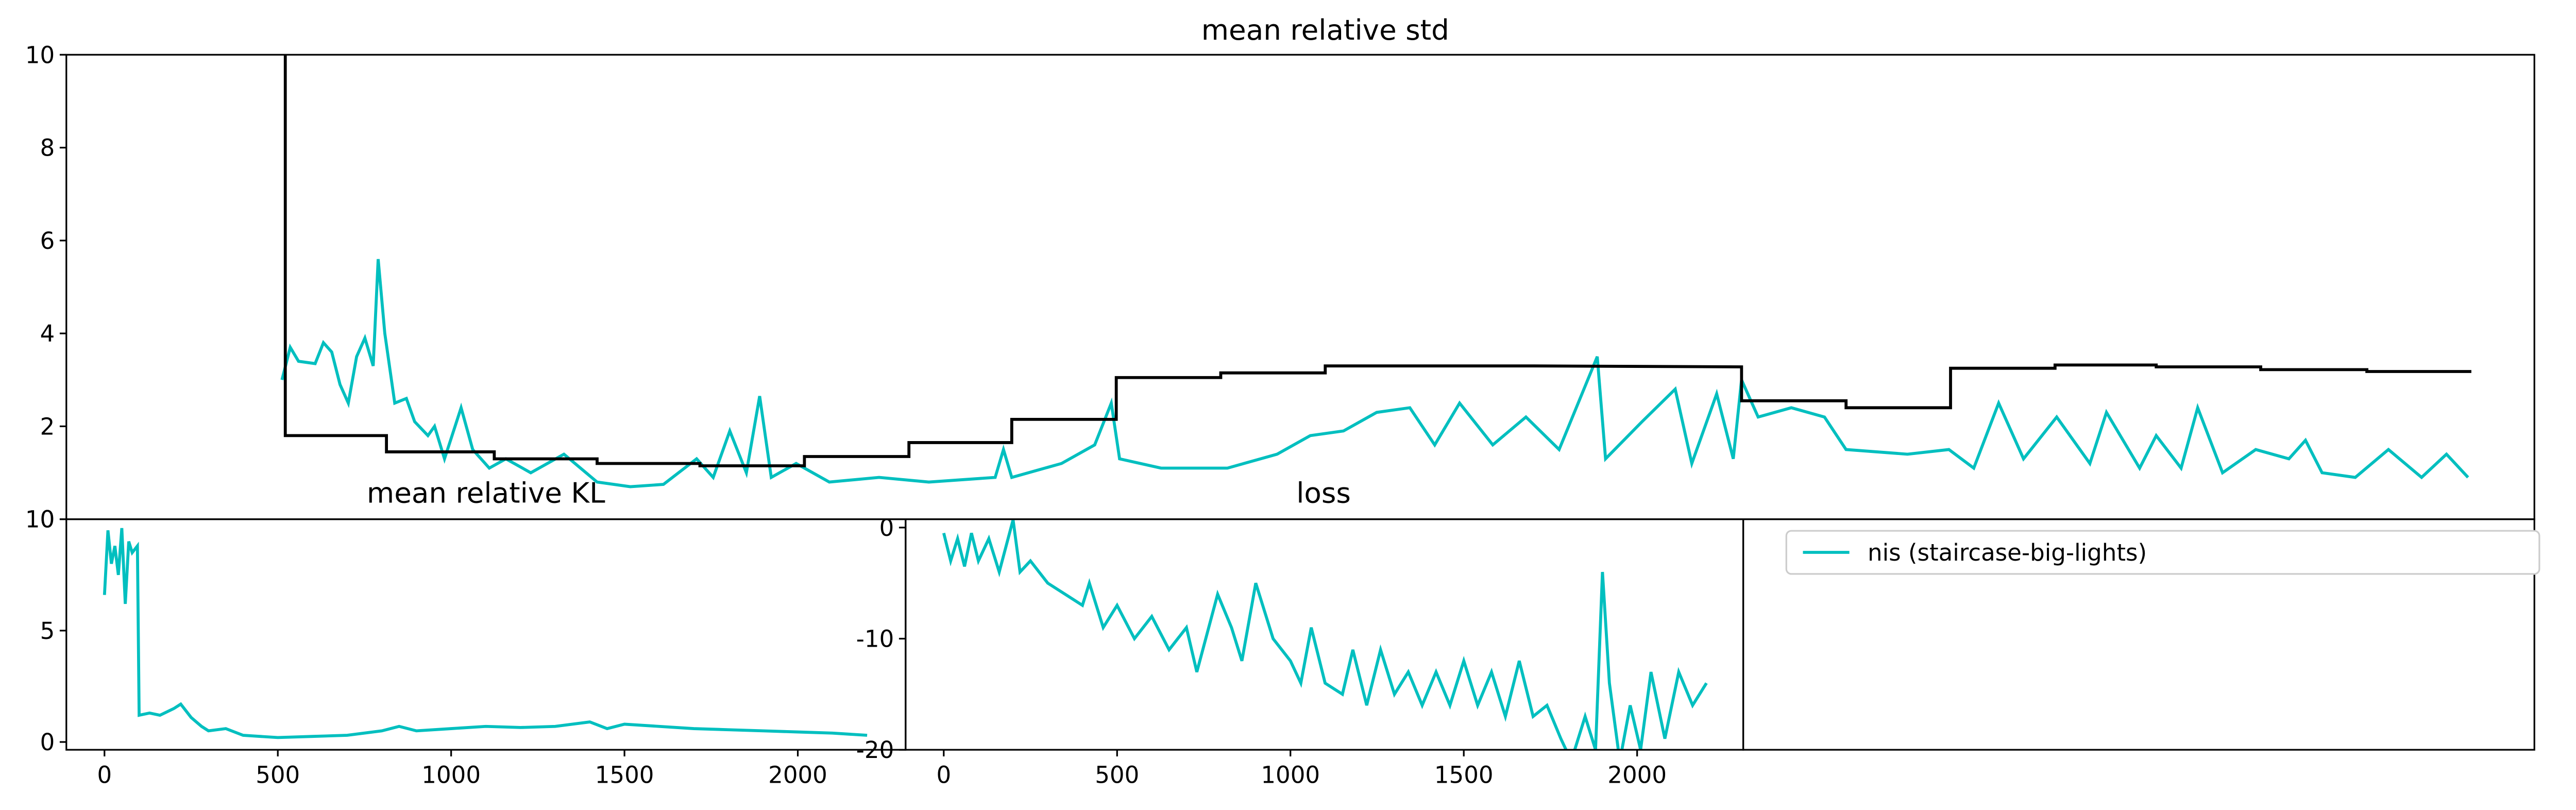 This screenshot has width=2576, height=810. Describe the element at coordinates (875, 639) in the screenshot. I see `y-tick-label: -10` at that location.